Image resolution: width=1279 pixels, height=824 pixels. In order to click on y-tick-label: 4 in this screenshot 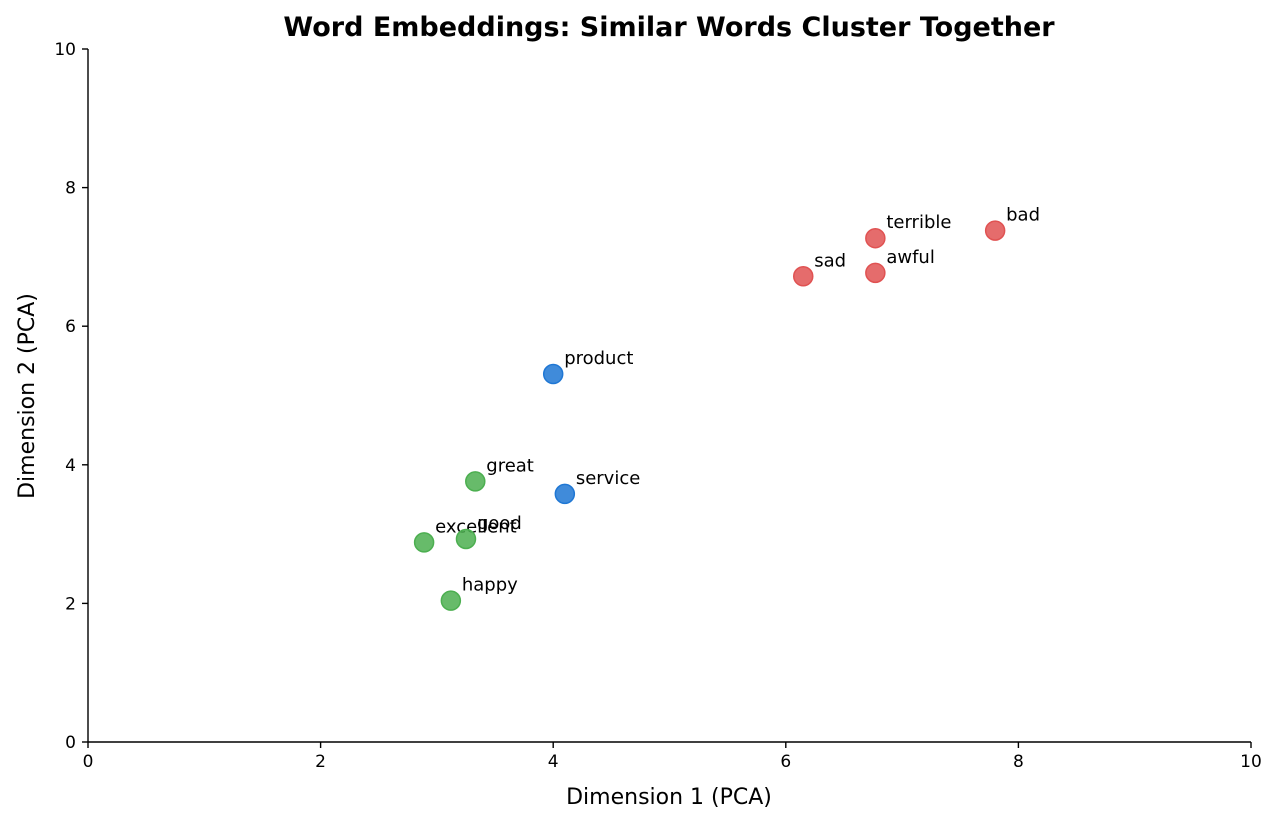, I will do `click(70, 466)`.